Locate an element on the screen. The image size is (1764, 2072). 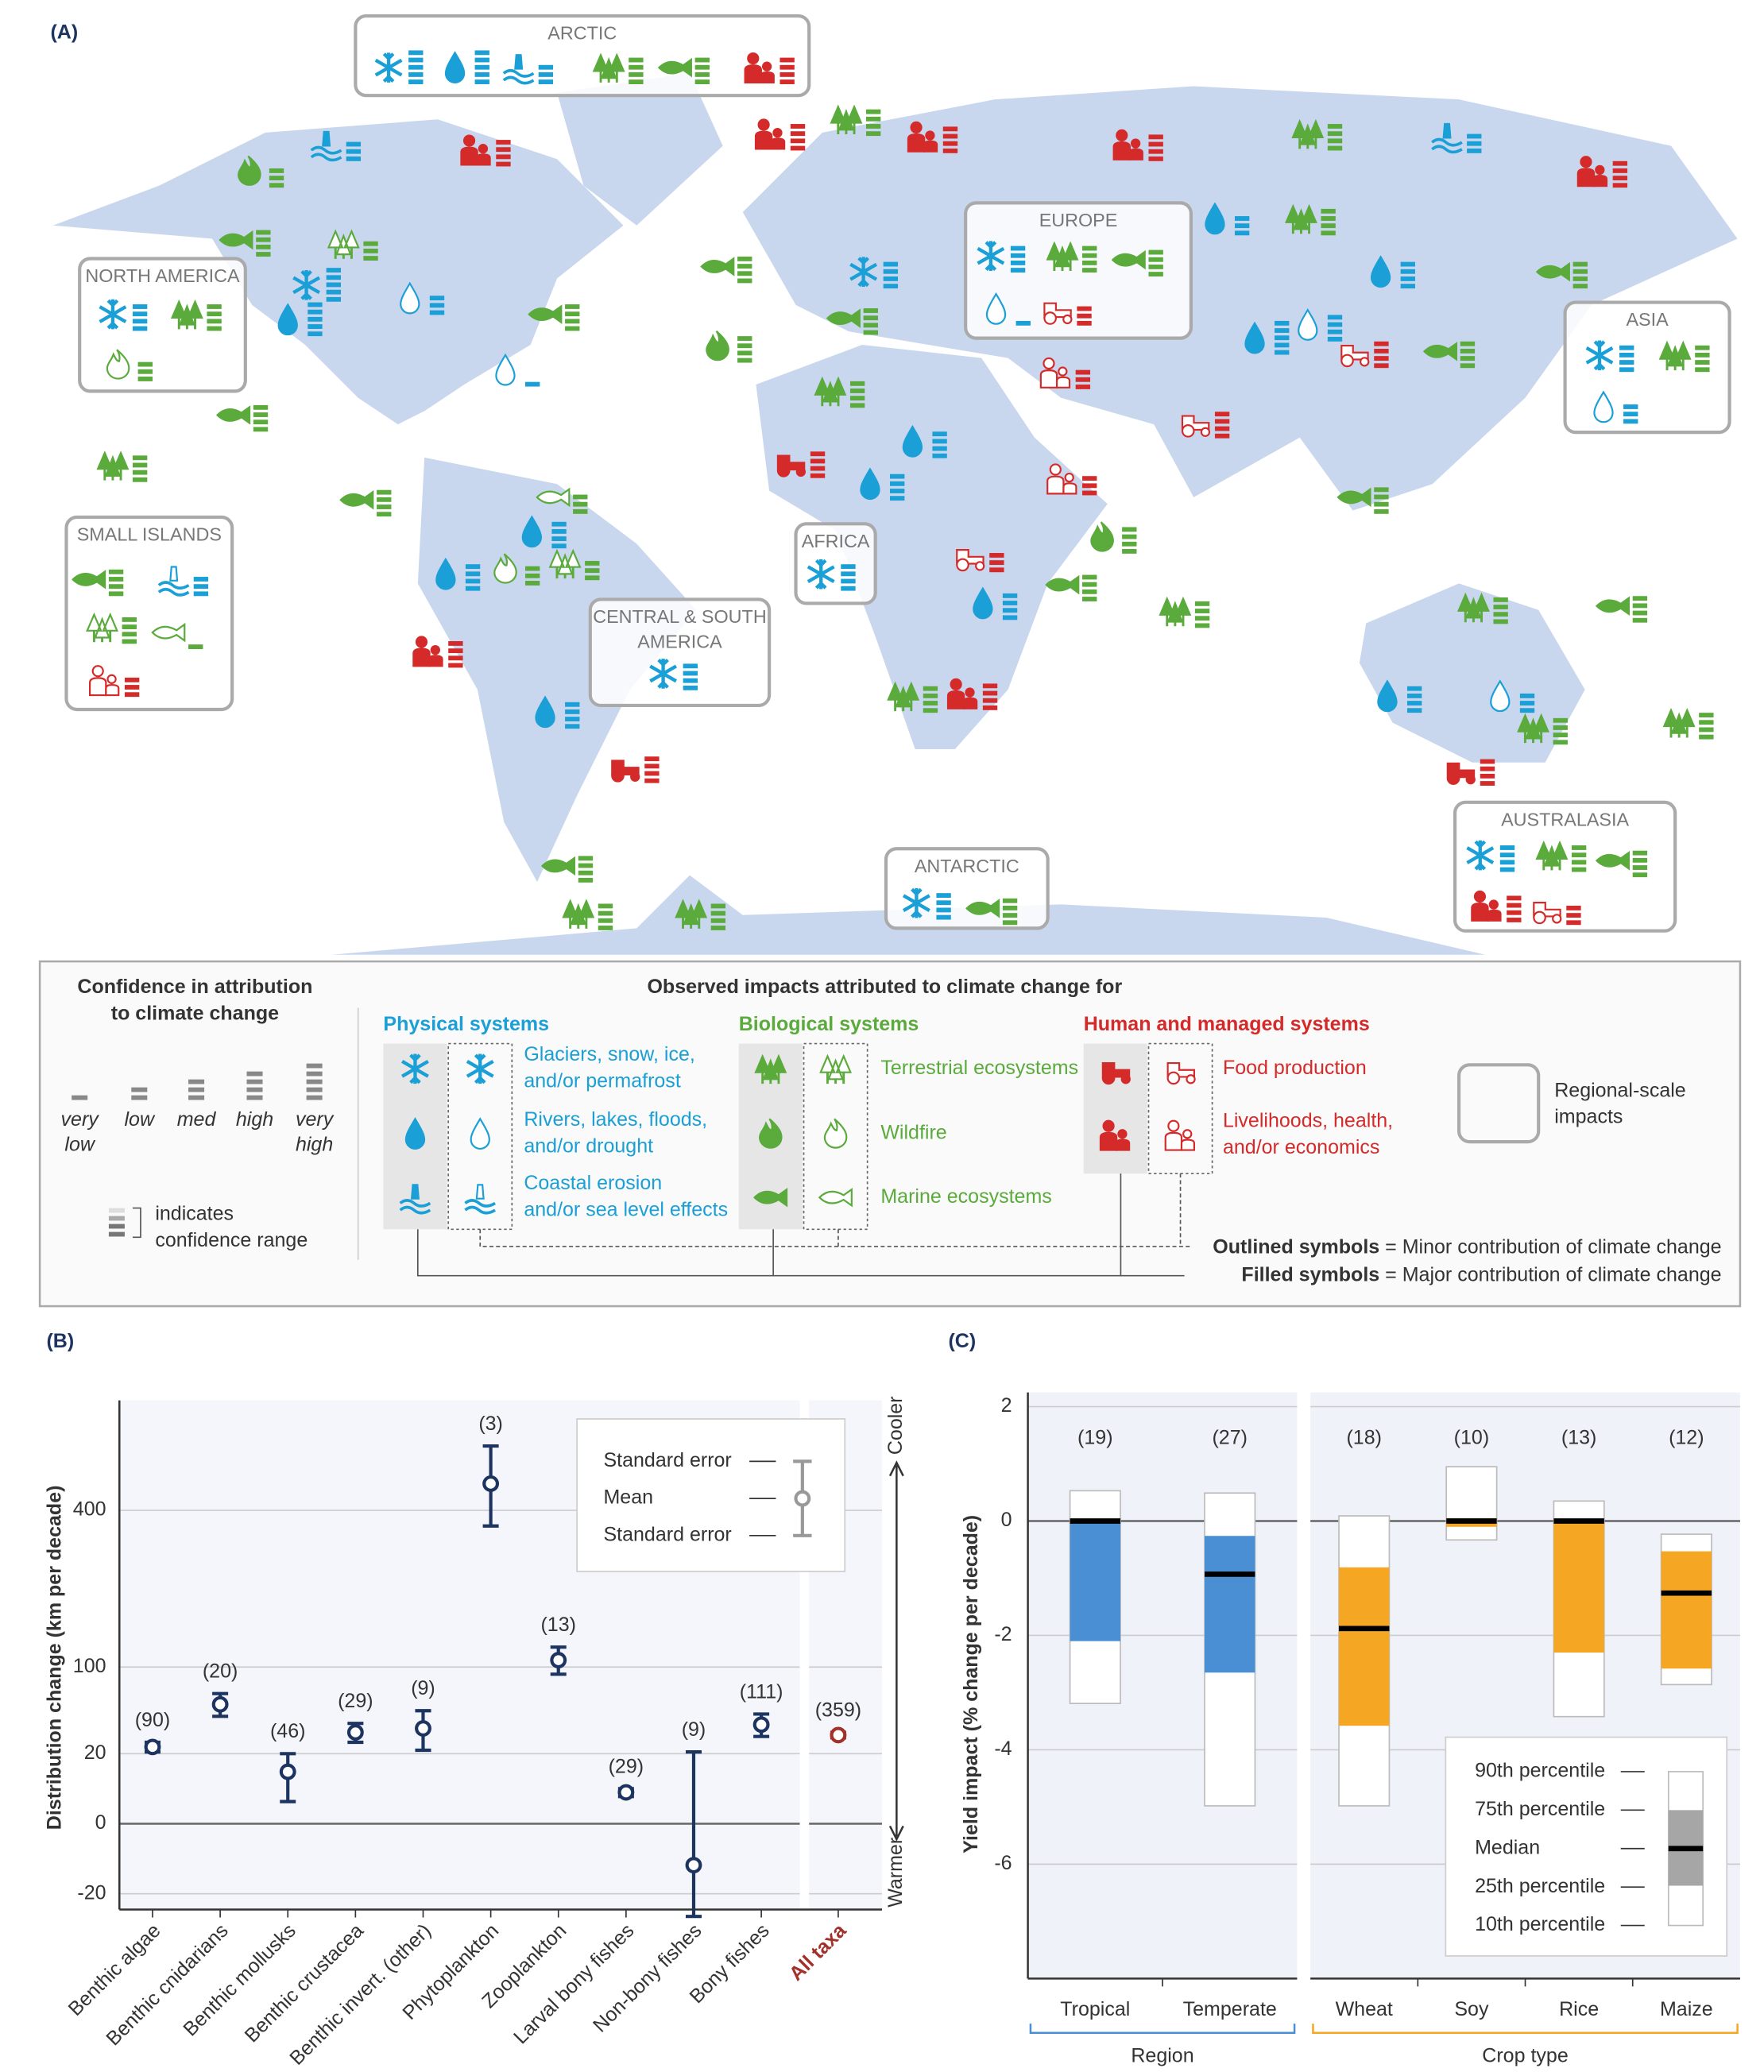
regional-symbol is located at coordinates (1498, 1103).